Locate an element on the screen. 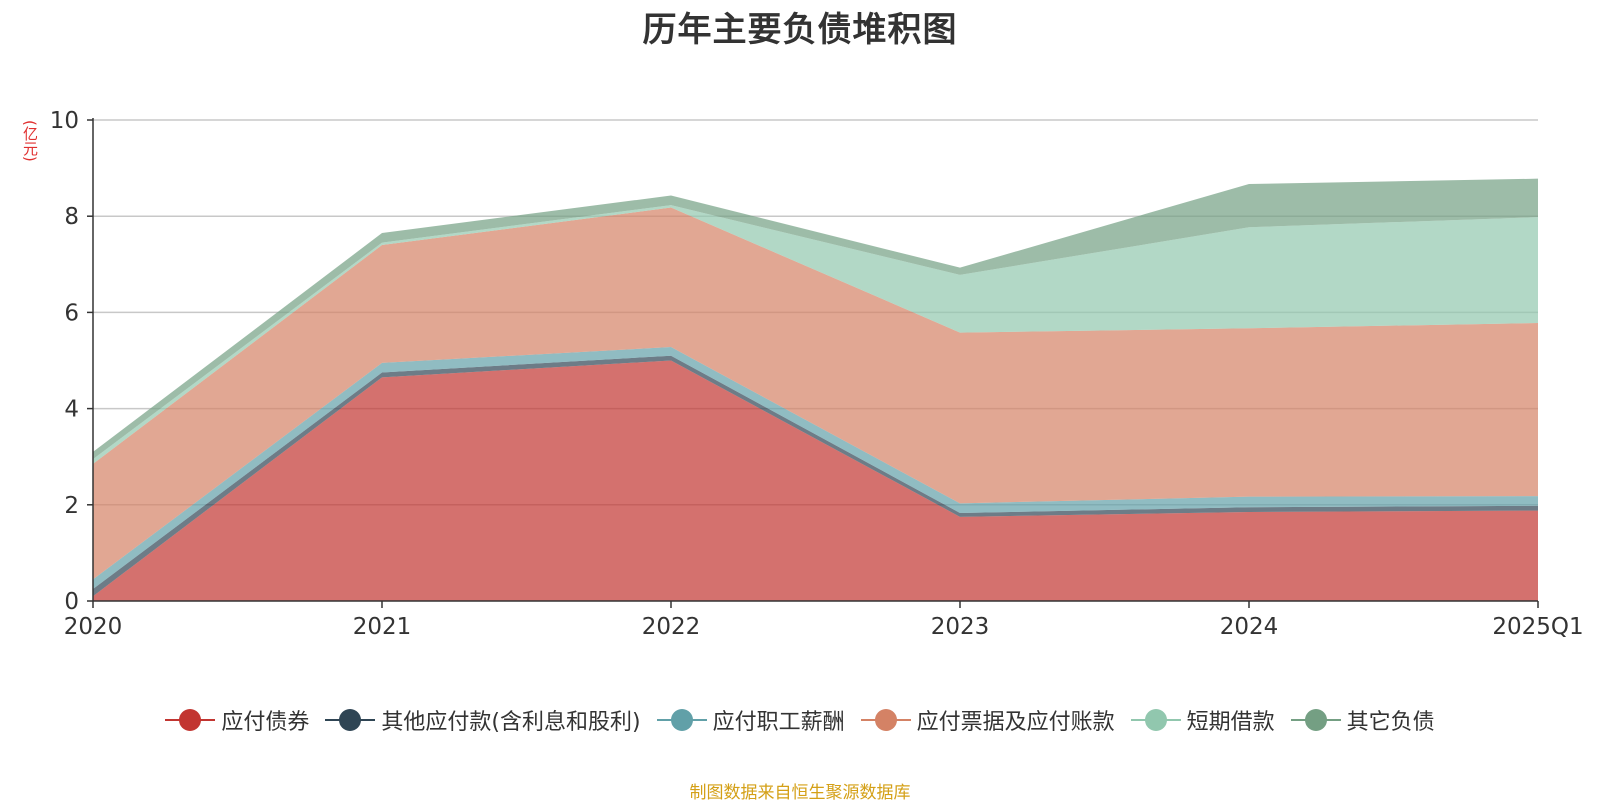  legend-item-1: 其他应付款(含利息和股利) is located at coordinates (483, 720).